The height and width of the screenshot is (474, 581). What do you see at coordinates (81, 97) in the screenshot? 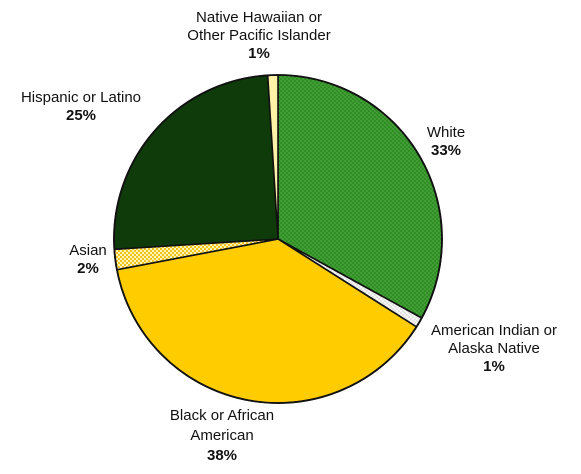
I see `category-label: Hispanic or Latino` at bounding box center [81, 97].